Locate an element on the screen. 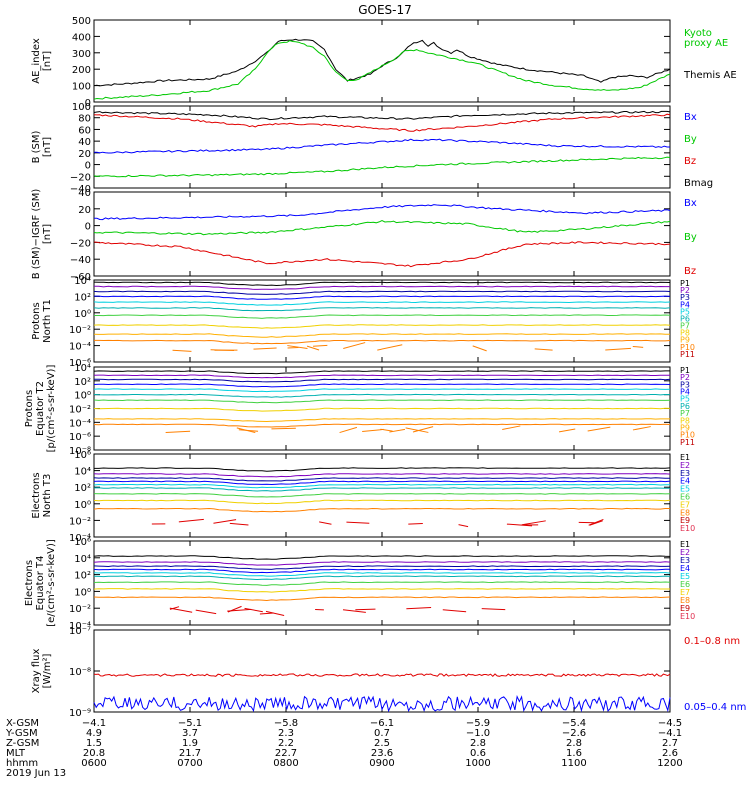 This screenshot has height=800, width=750. y-tick-label: 60 is located at coordinates (84, 130).